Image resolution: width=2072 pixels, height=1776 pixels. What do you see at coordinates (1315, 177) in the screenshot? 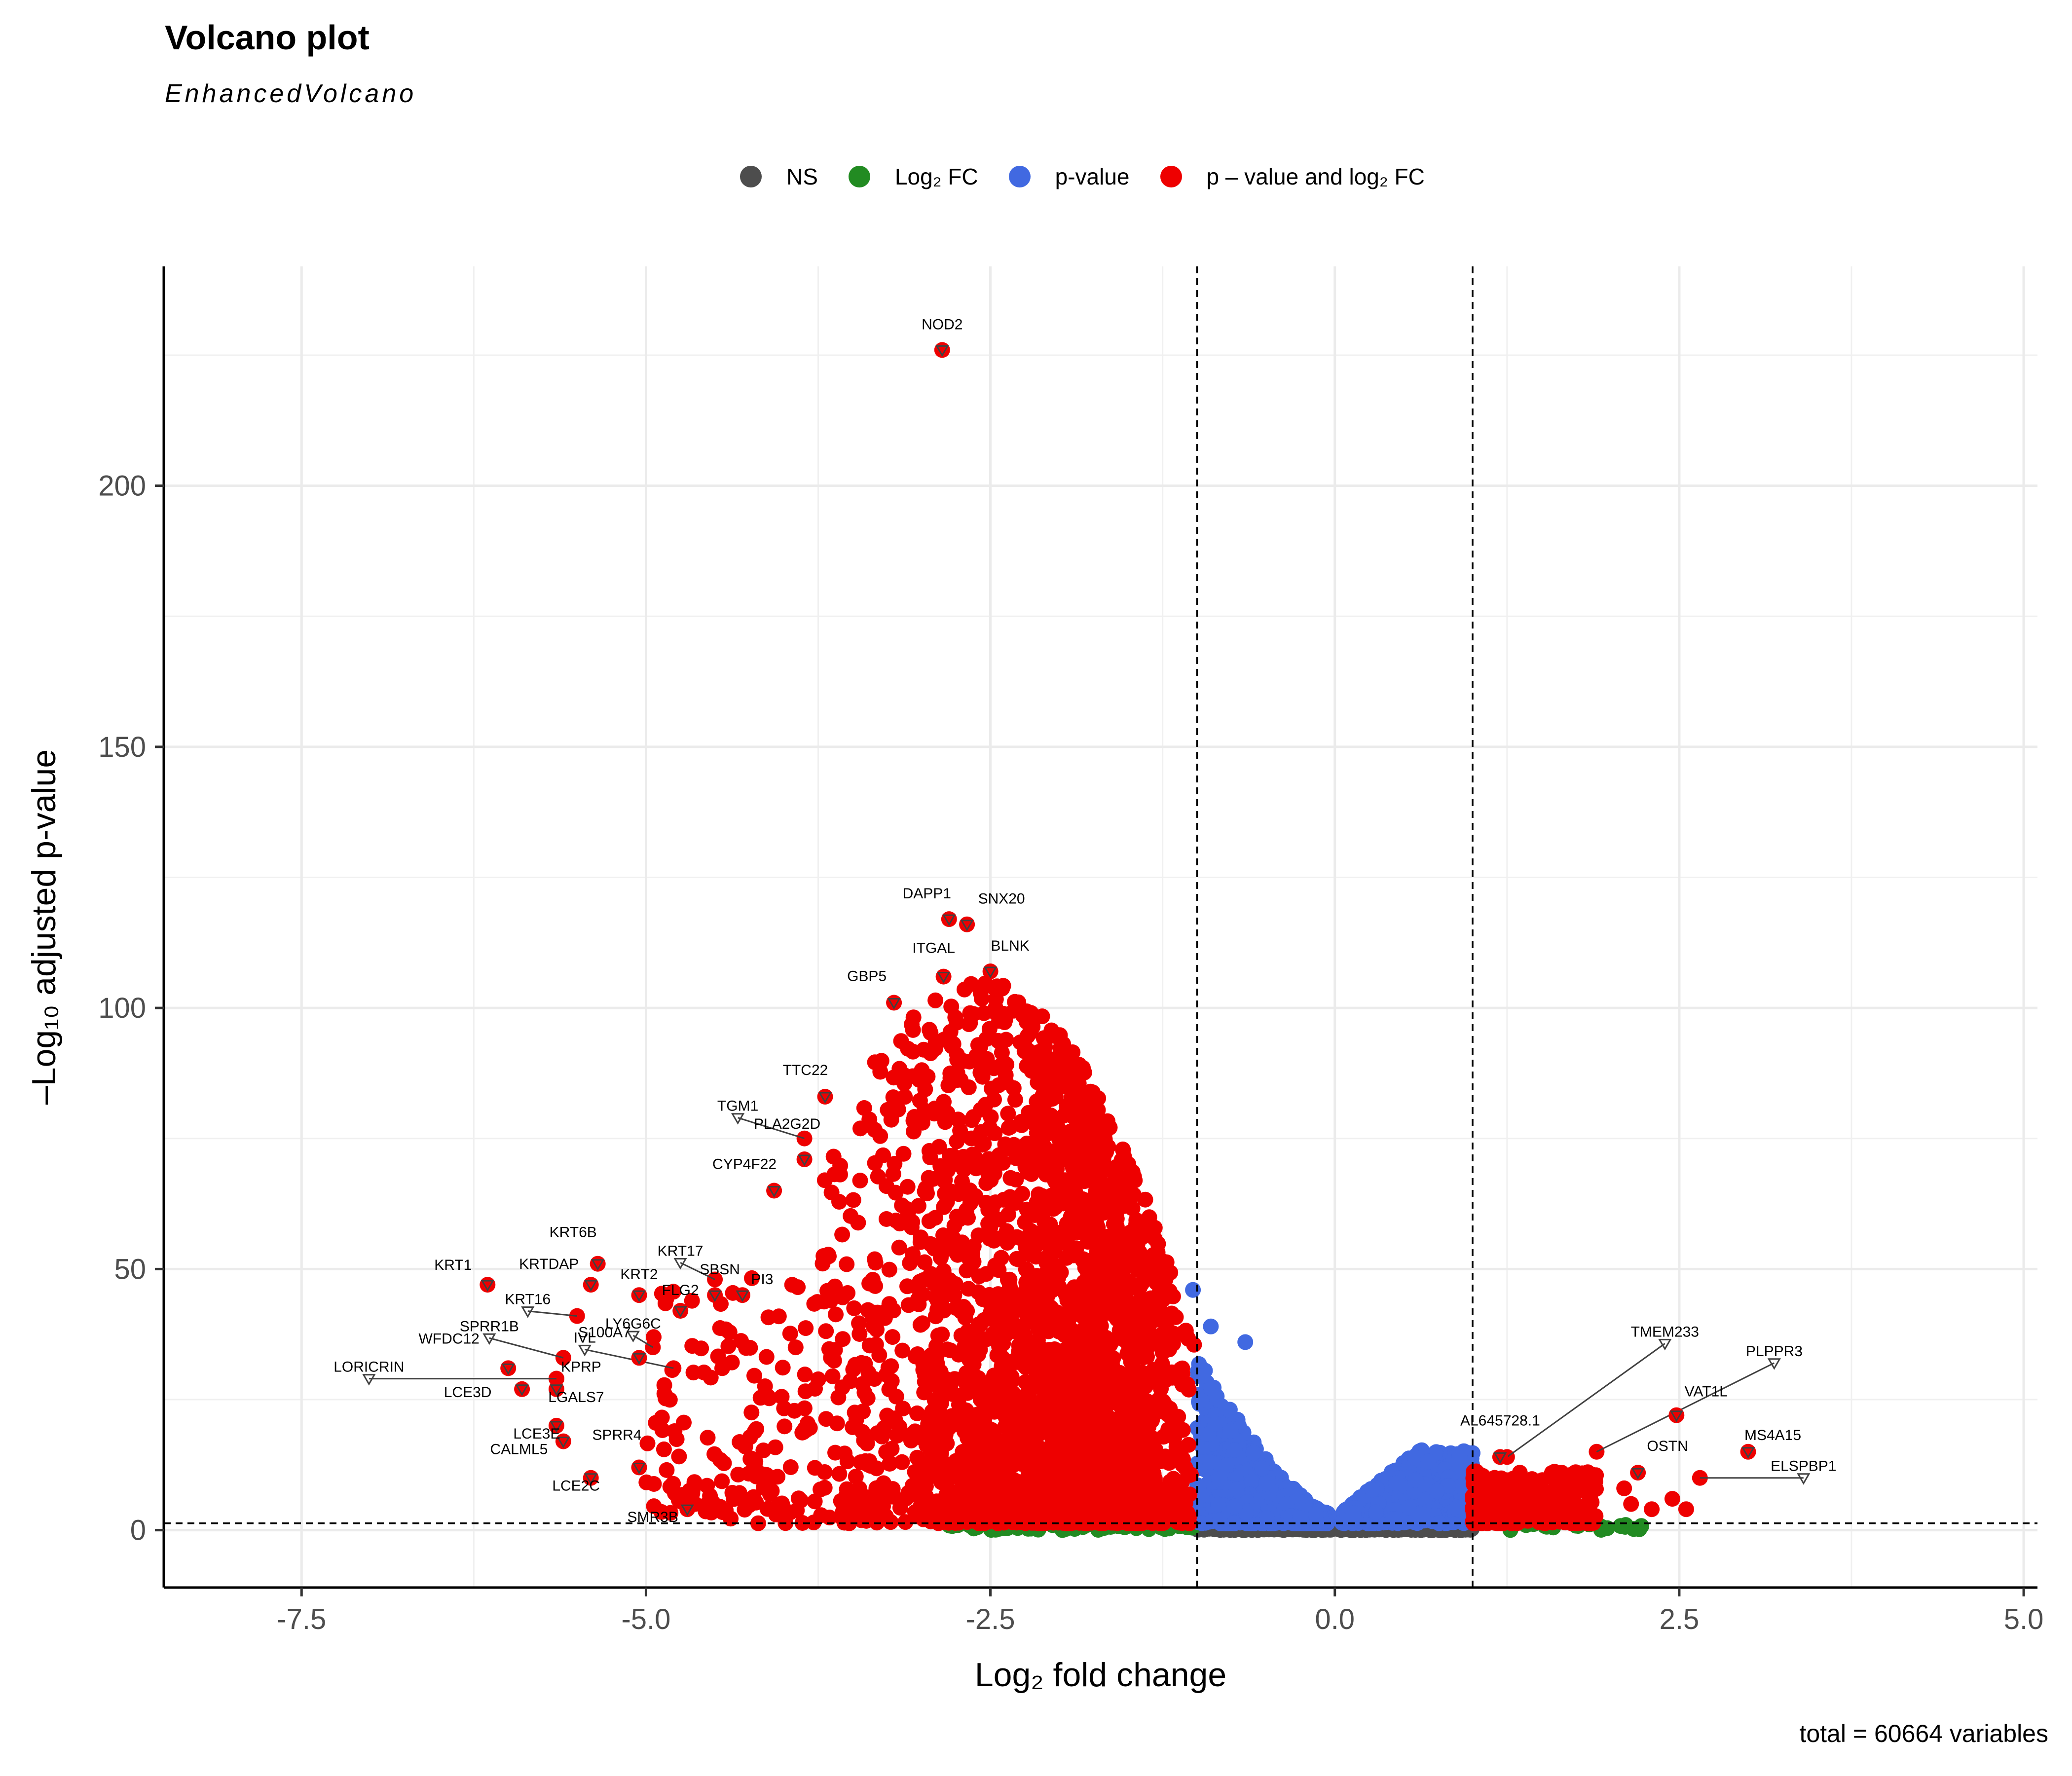
I see `legend-label-pvalue-and-log2fc: p – value and log₂ FC` at bounding box center [1315, 177].